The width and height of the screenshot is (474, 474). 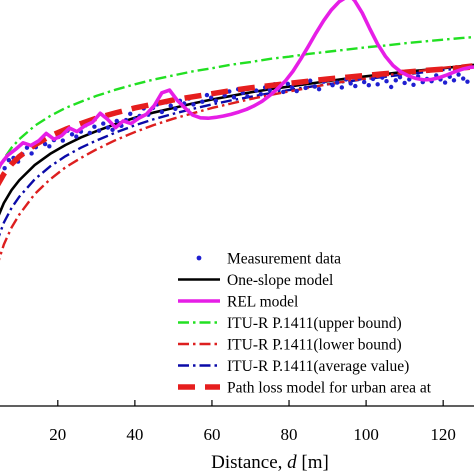 I want to click on legend-entry-path-loss-model-for-urban-area-at: Path loss model for urban area at, so click(x=305, y=388).